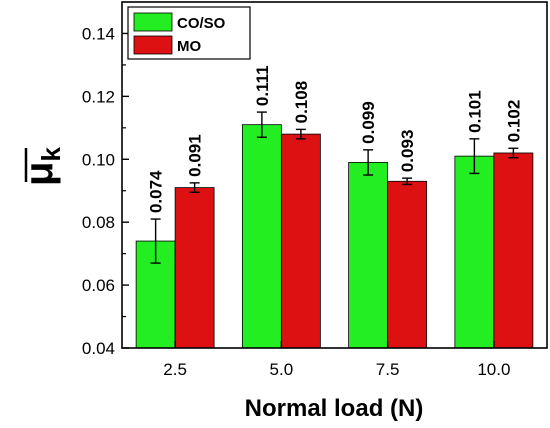  What do you see at coordinates (98, 285) in the screenshot?
I see `y-tick-label: 0.06` at bounding box center [98, 285].